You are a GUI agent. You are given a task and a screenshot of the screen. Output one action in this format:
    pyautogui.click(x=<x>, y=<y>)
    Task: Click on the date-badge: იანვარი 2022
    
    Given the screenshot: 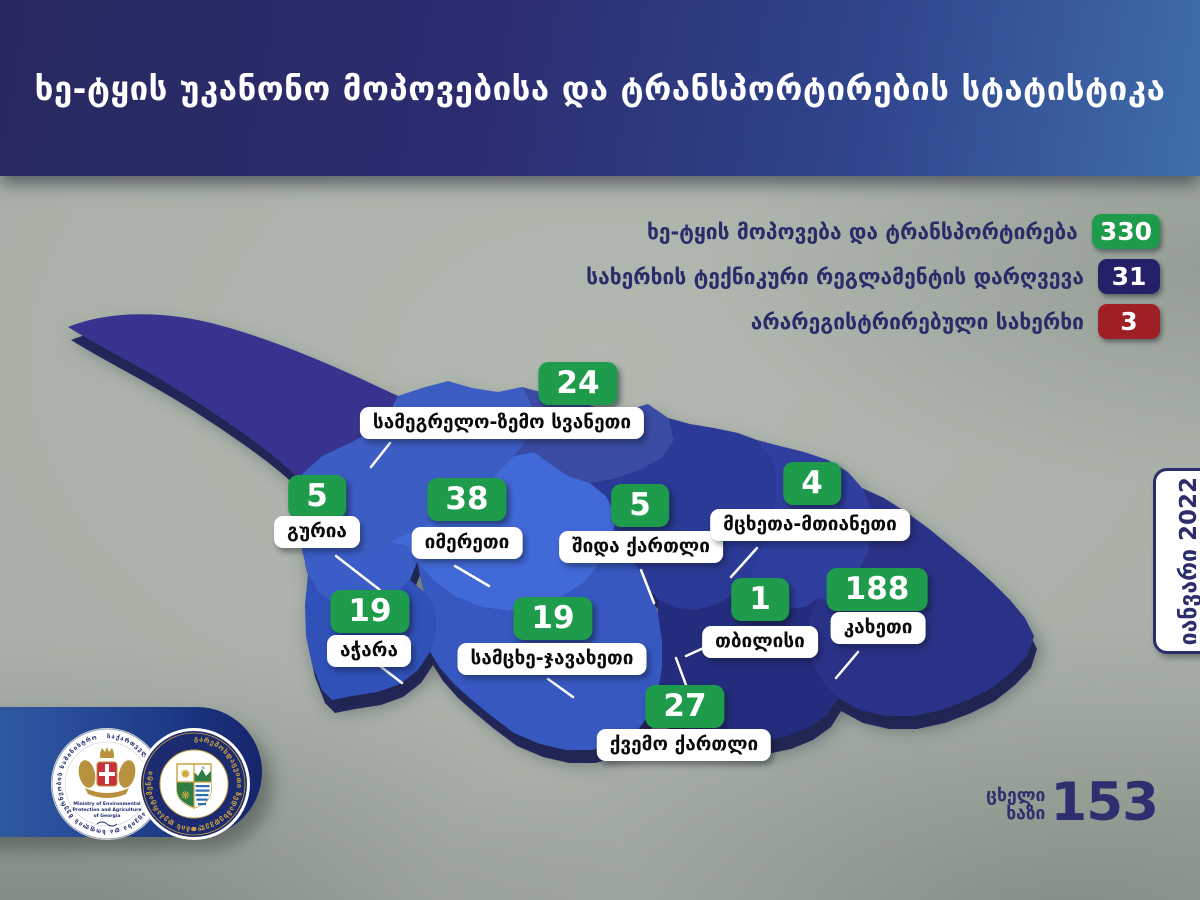 What is the action you would take?
    pyautogui.click(x=1176, y=561)
    